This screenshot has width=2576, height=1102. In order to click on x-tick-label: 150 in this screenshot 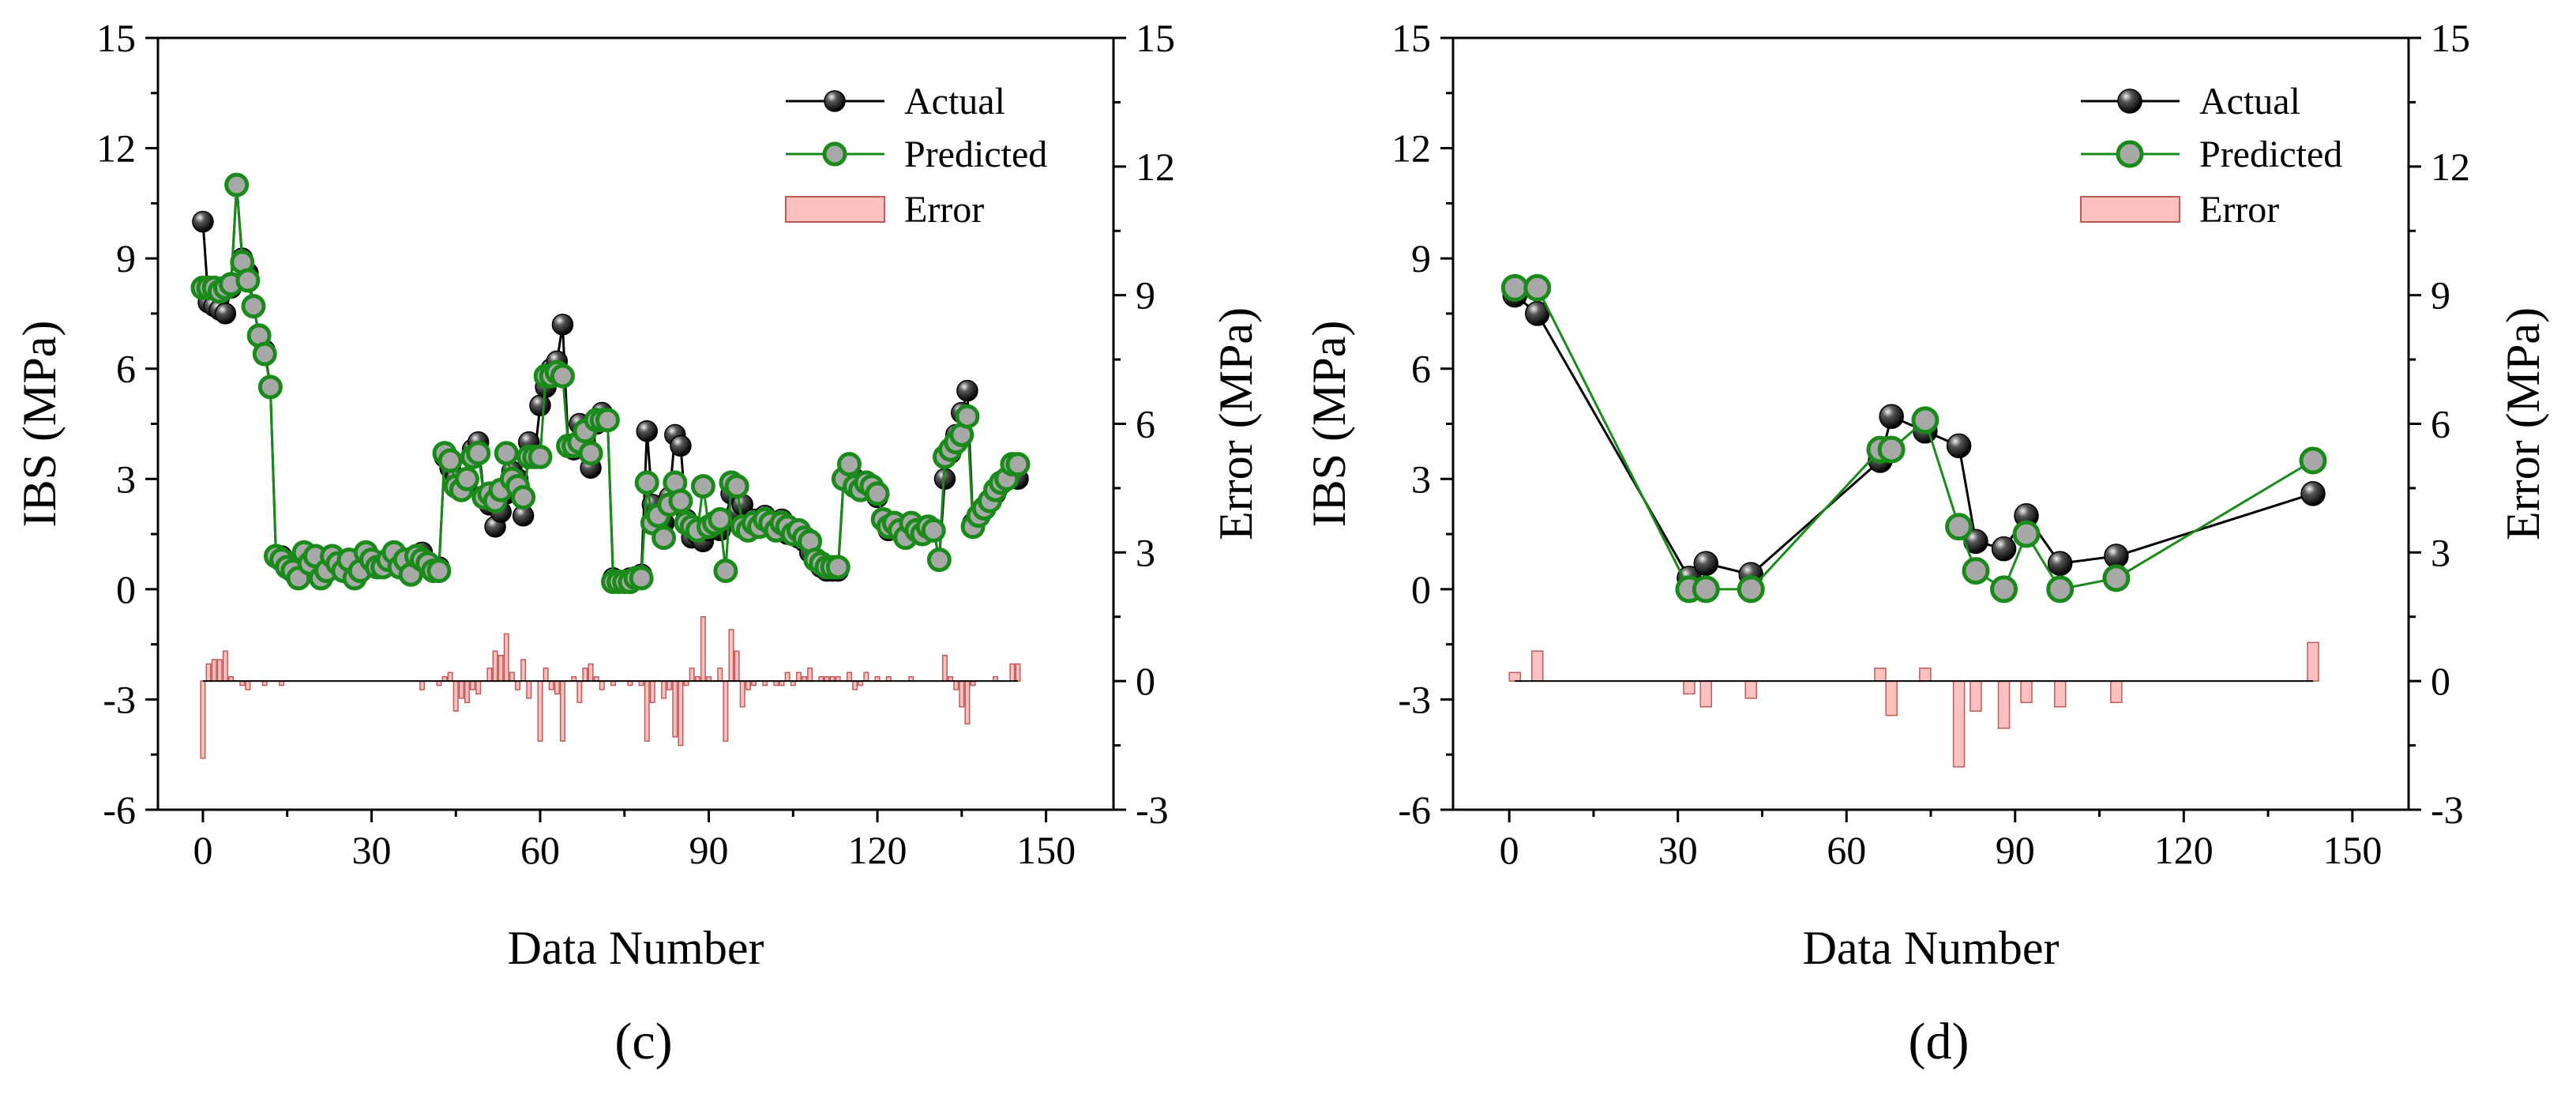, I will do `click(2352, 850)`.